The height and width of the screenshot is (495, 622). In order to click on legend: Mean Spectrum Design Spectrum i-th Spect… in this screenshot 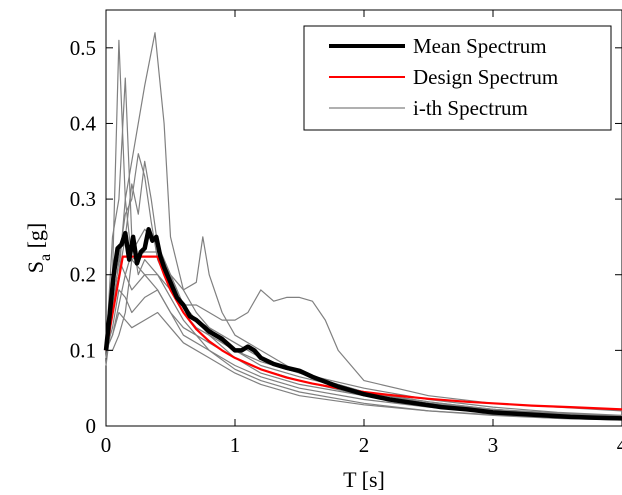, I will do `click(457, 78)`.